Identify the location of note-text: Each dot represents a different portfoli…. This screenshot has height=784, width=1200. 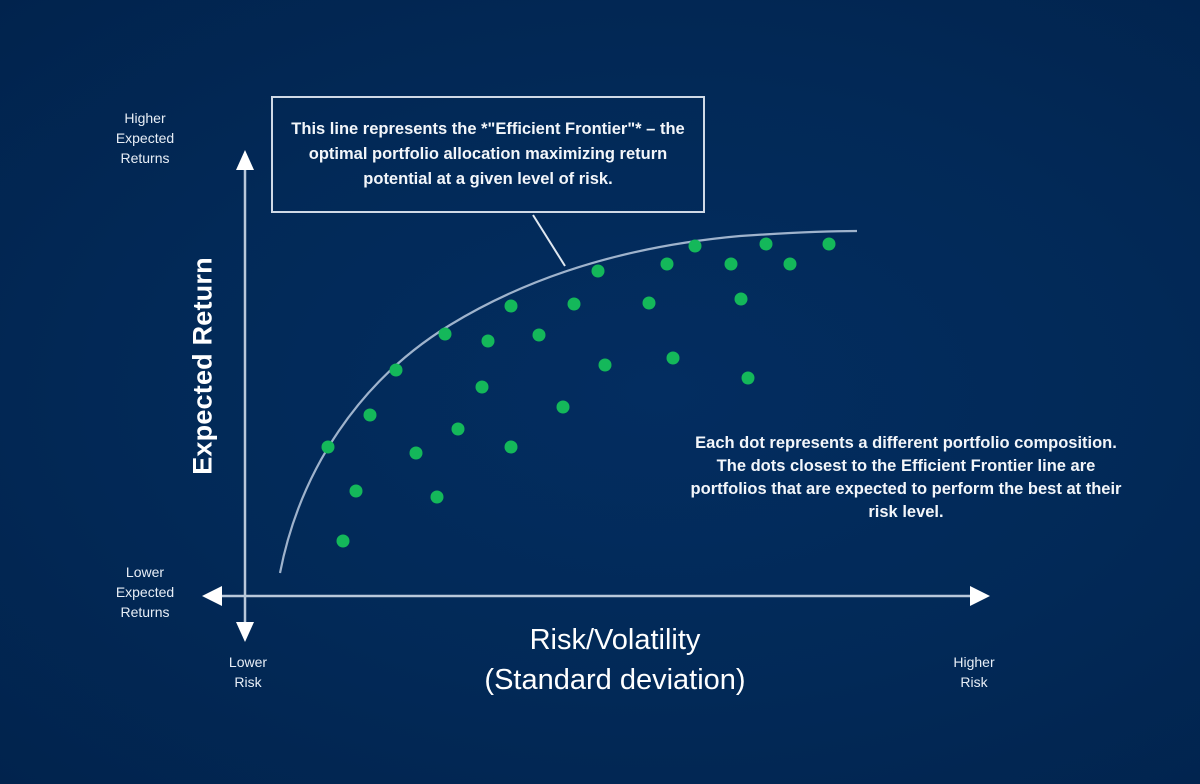
(906, 477).